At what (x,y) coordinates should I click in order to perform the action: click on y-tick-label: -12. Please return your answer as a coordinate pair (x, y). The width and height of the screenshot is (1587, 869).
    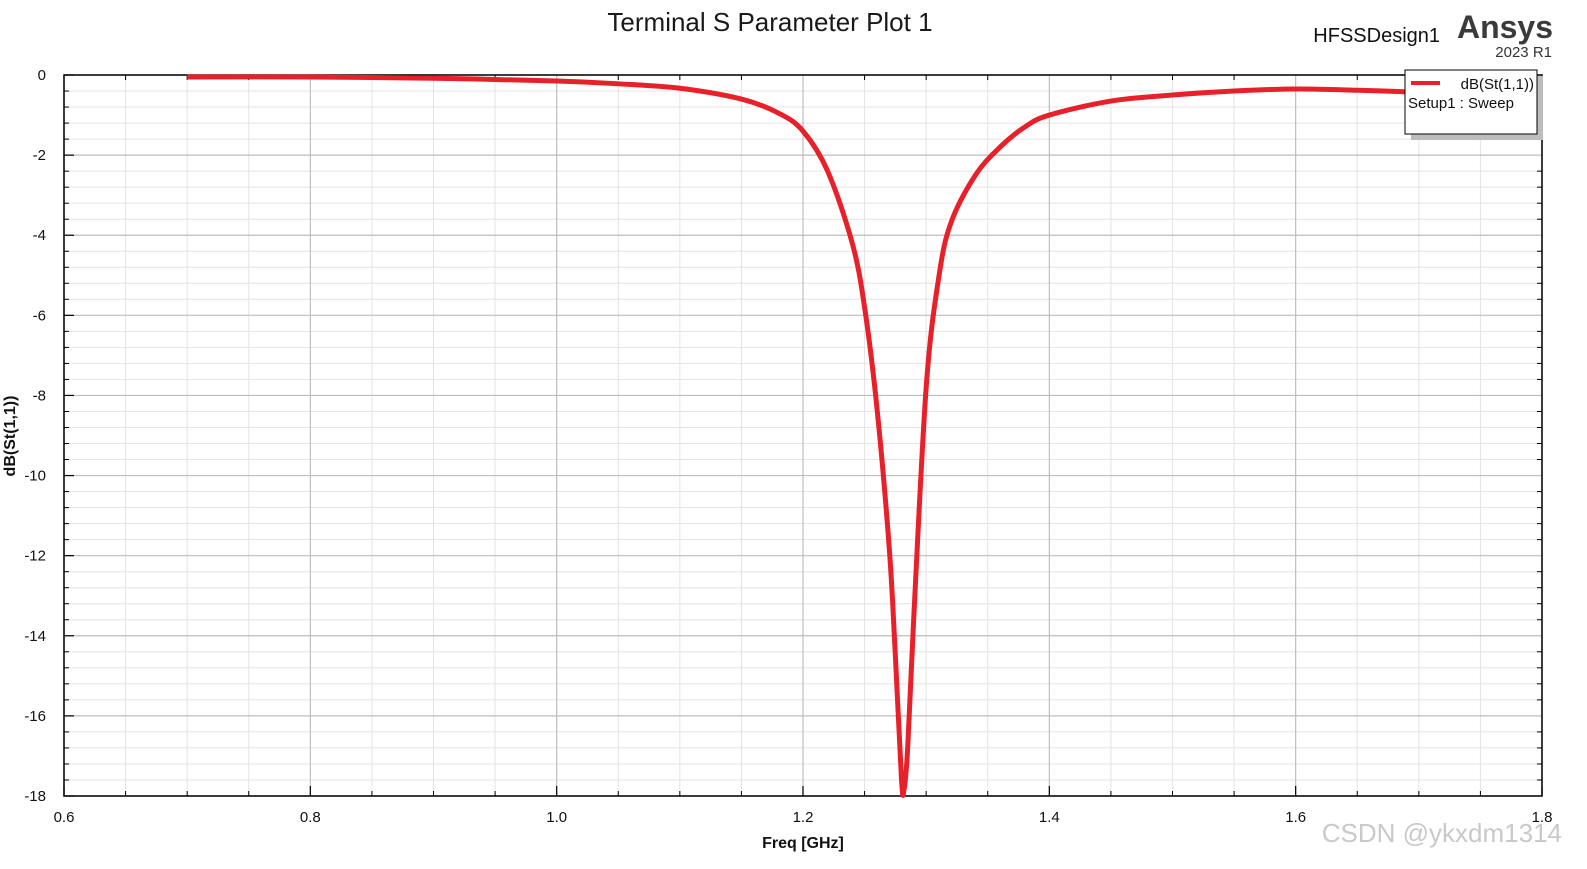
    Looking at the image, I should click on (35, 556).